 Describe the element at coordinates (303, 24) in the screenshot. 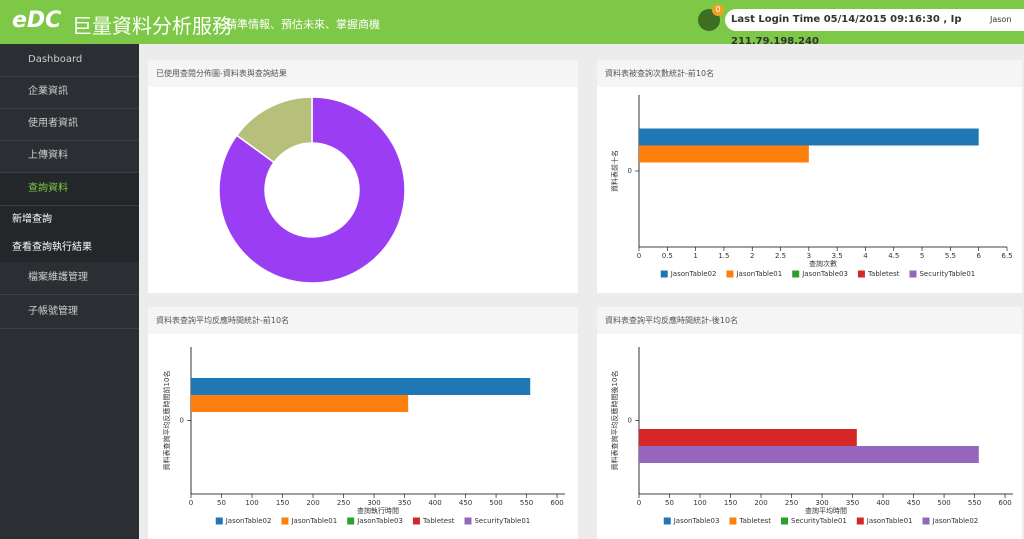

I see `slogan: 精準情報、預估未來、掌握商機` at that location.